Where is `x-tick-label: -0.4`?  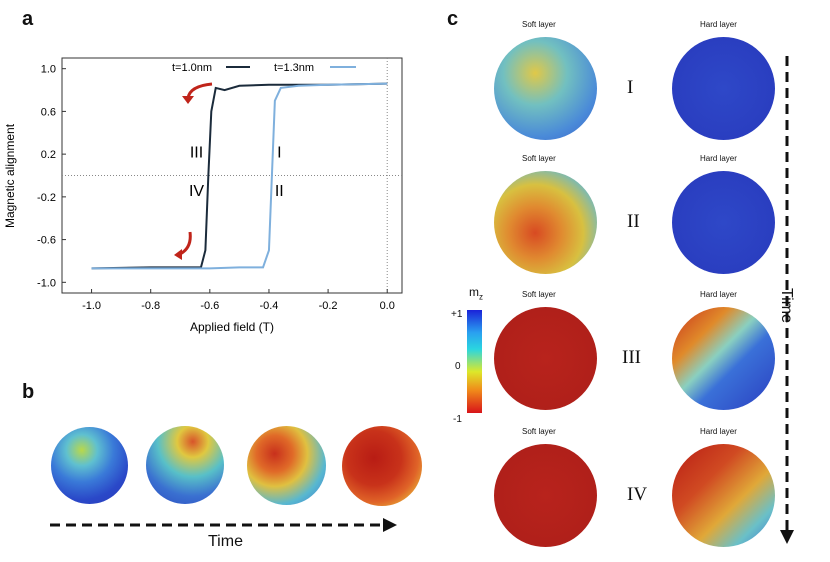
x-tick-label: -0.4 is located at coordinates (268, 306).